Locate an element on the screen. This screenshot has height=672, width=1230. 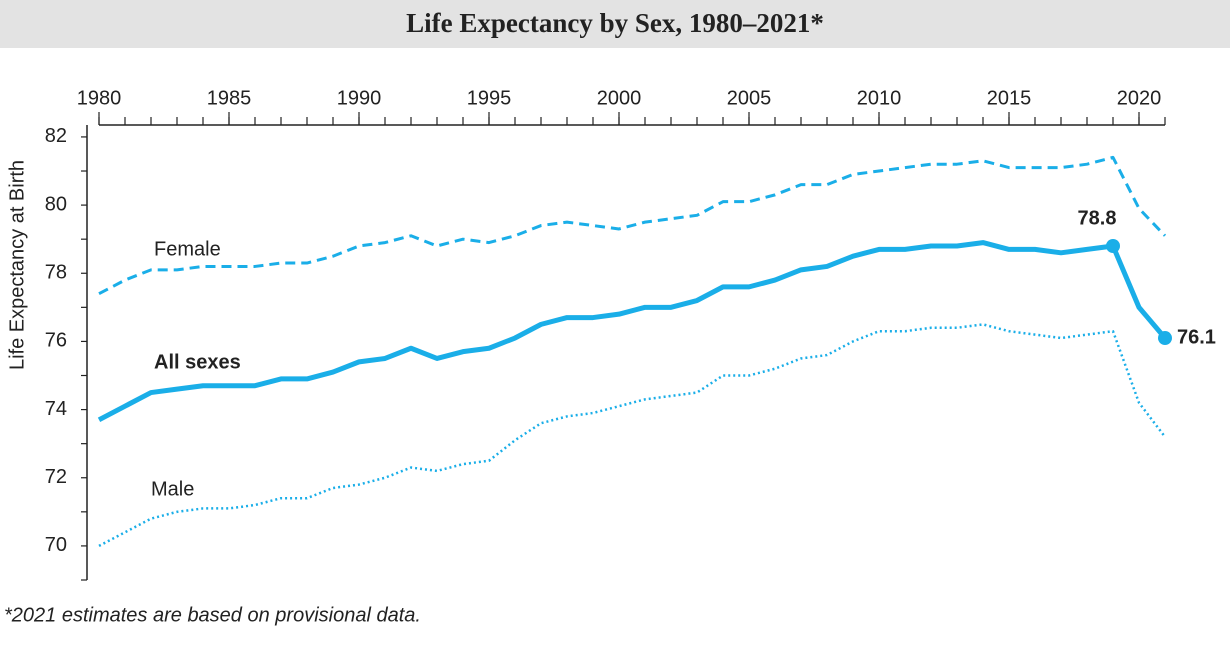
series-label: Female is located at coordinates (187, 249).